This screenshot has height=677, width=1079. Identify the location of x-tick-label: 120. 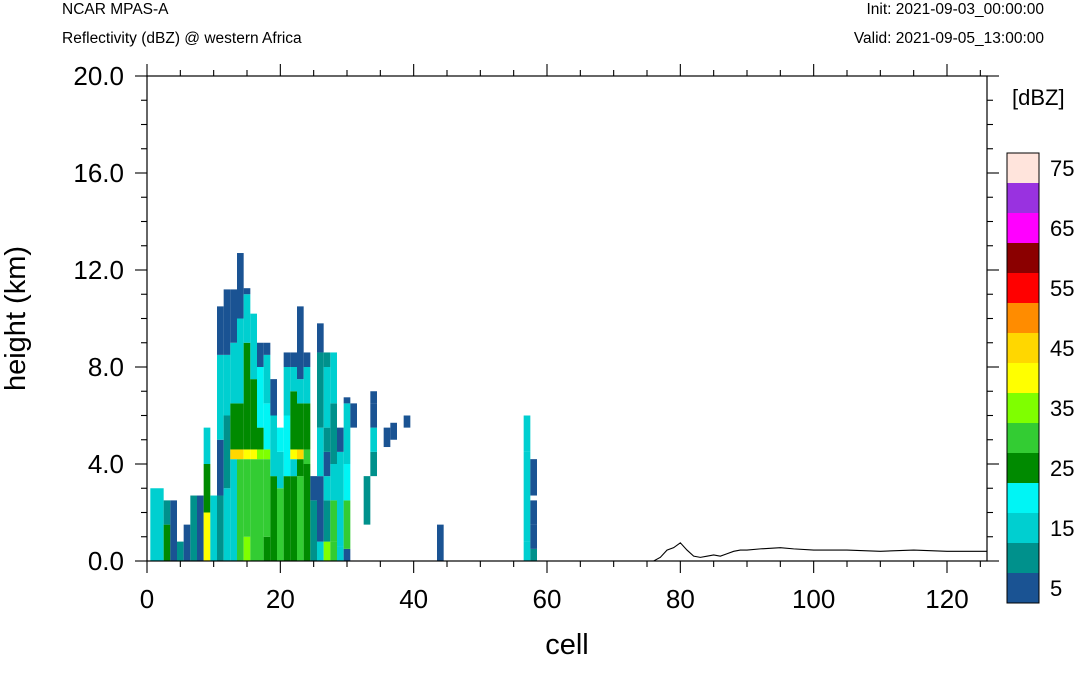
(946, 599).